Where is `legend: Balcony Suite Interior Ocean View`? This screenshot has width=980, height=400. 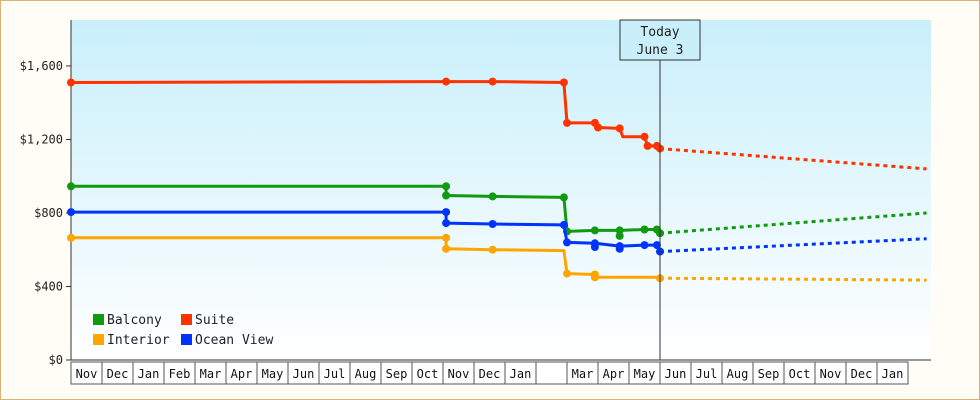
legend: Balcony Suite Interior Ocean View is located at coordinates (183, 330).